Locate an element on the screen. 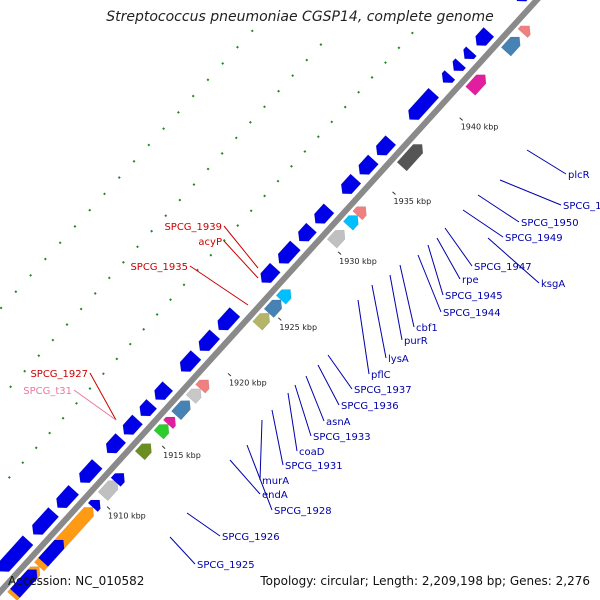  gene-label: SPCG_1933 is located at coordinates (342, 437).